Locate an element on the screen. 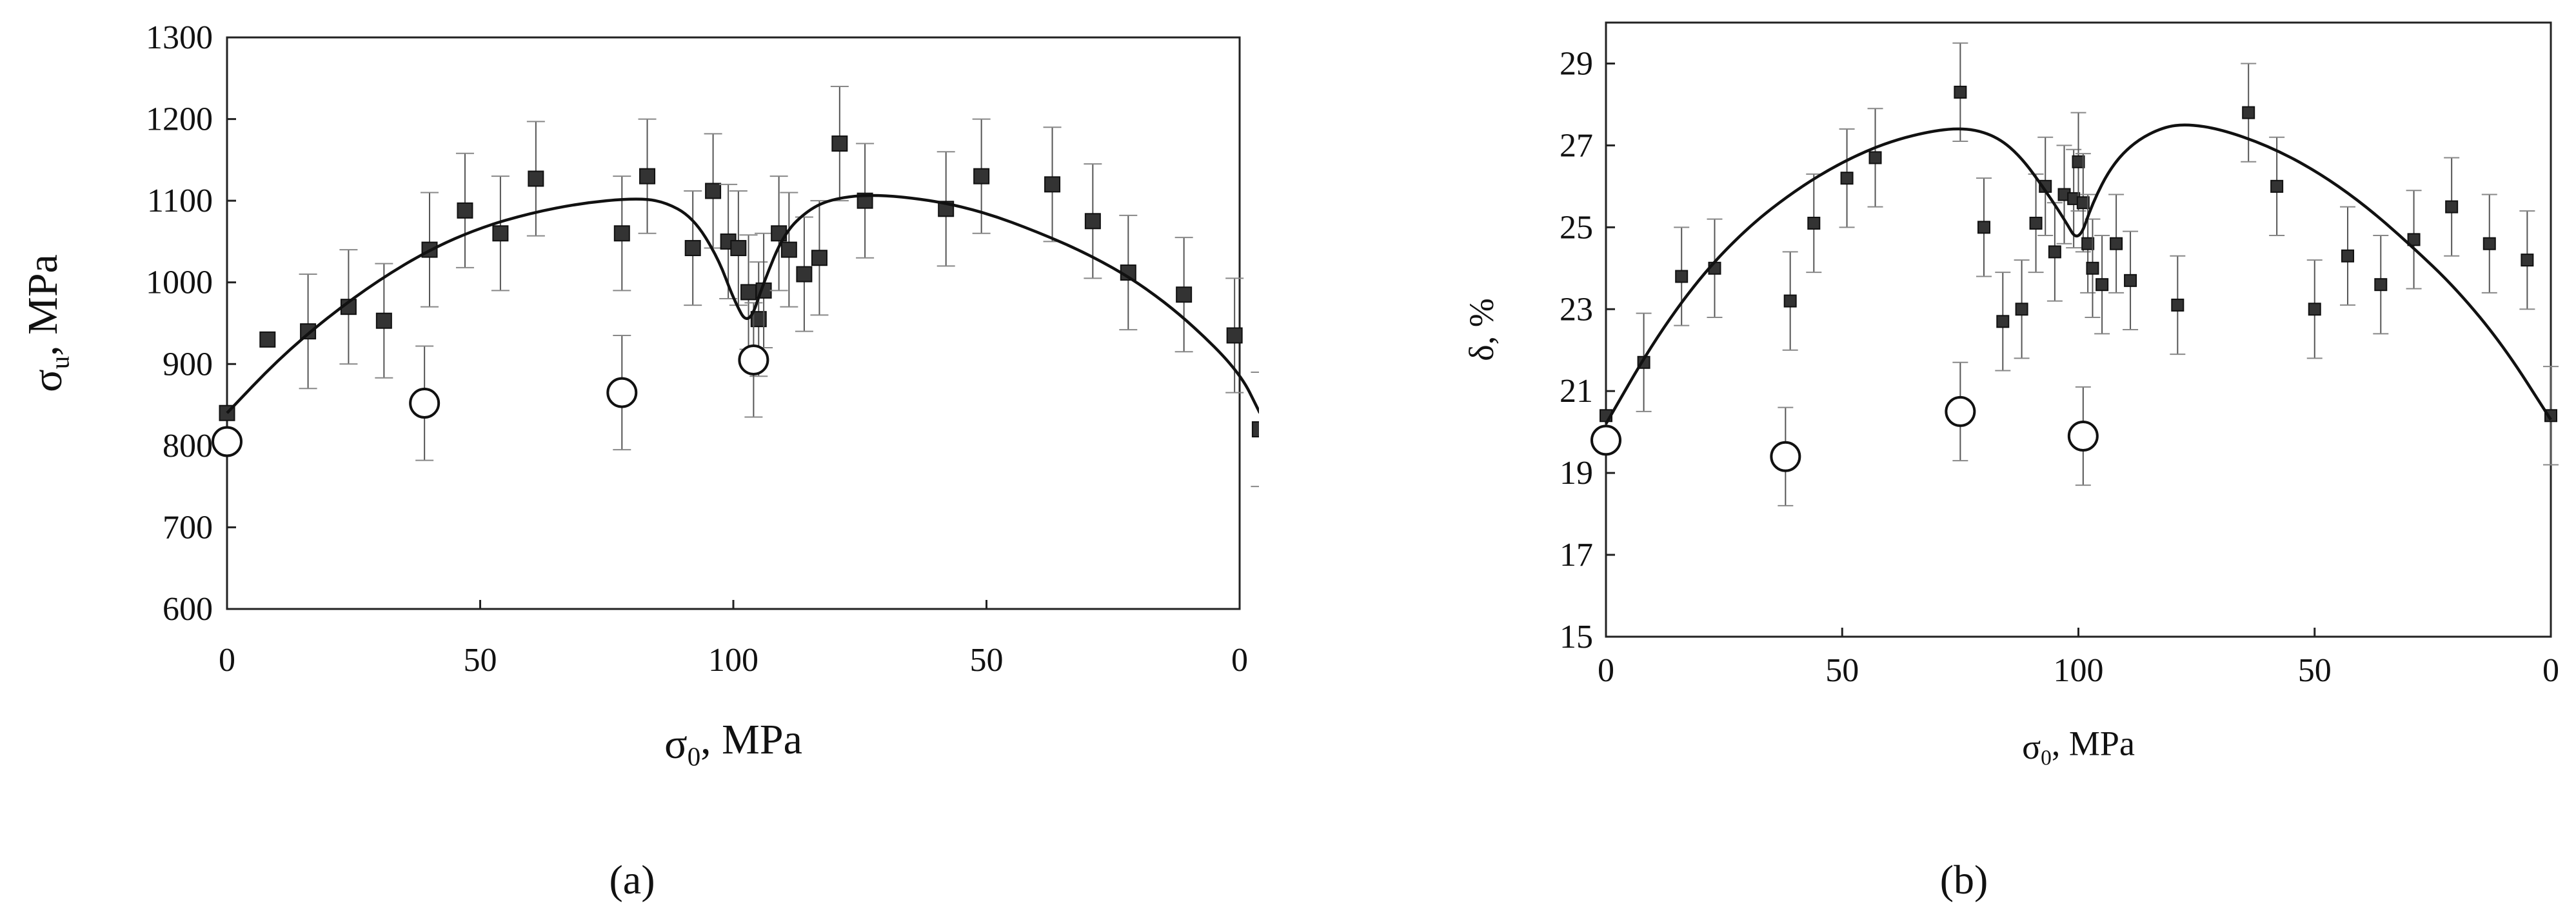  y-tick-label: 27 is located at coordinates (1576, 146).